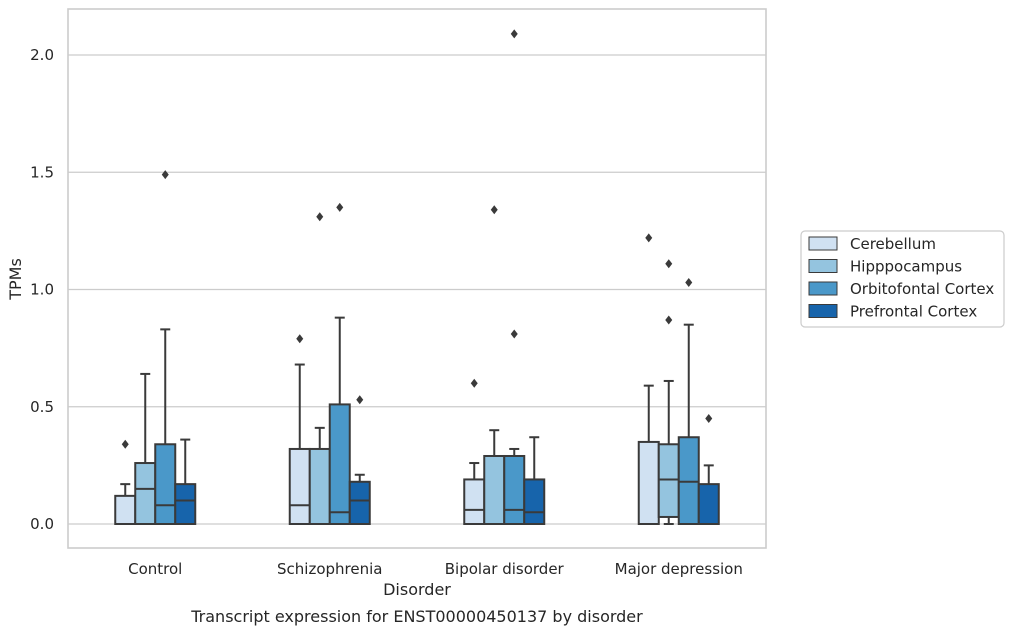  What do you see at coordinates (155, 569) in the screenshot?
I see `x-tick-label: Control` at bounding box center [155, 569].